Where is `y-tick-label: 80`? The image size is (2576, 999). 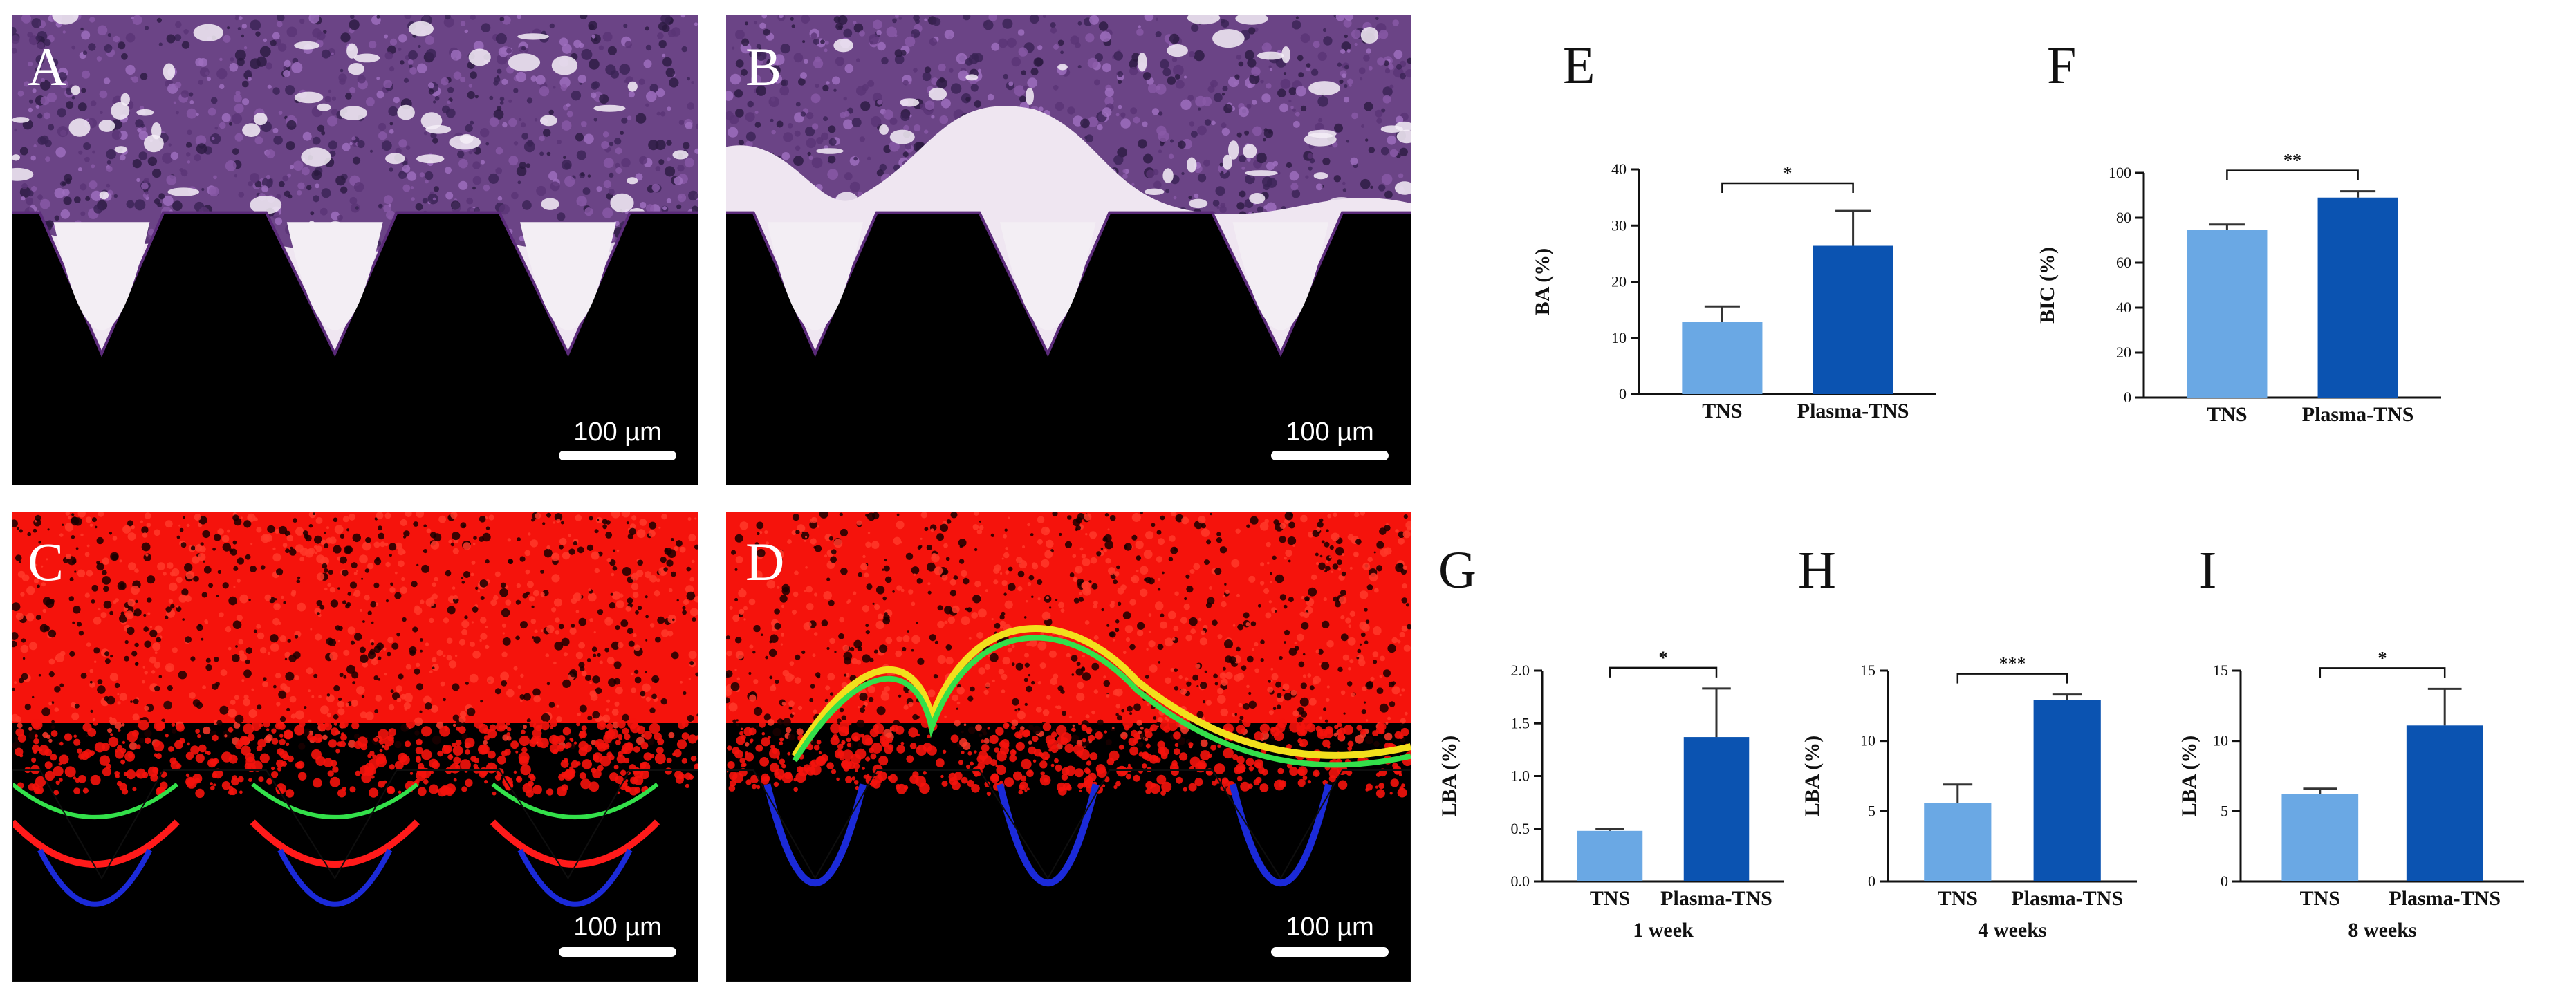 y-tick-label: 80 is located at coordinates (2123, 217).